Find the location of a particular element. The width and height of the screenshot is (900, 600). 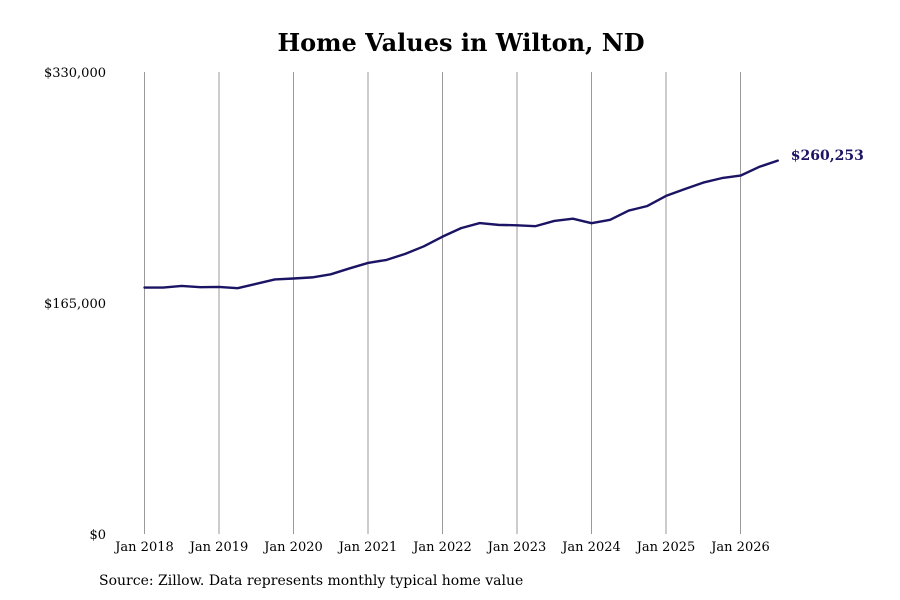

x-tick-label: Jan 2024 is located at coordinates (590, 547).